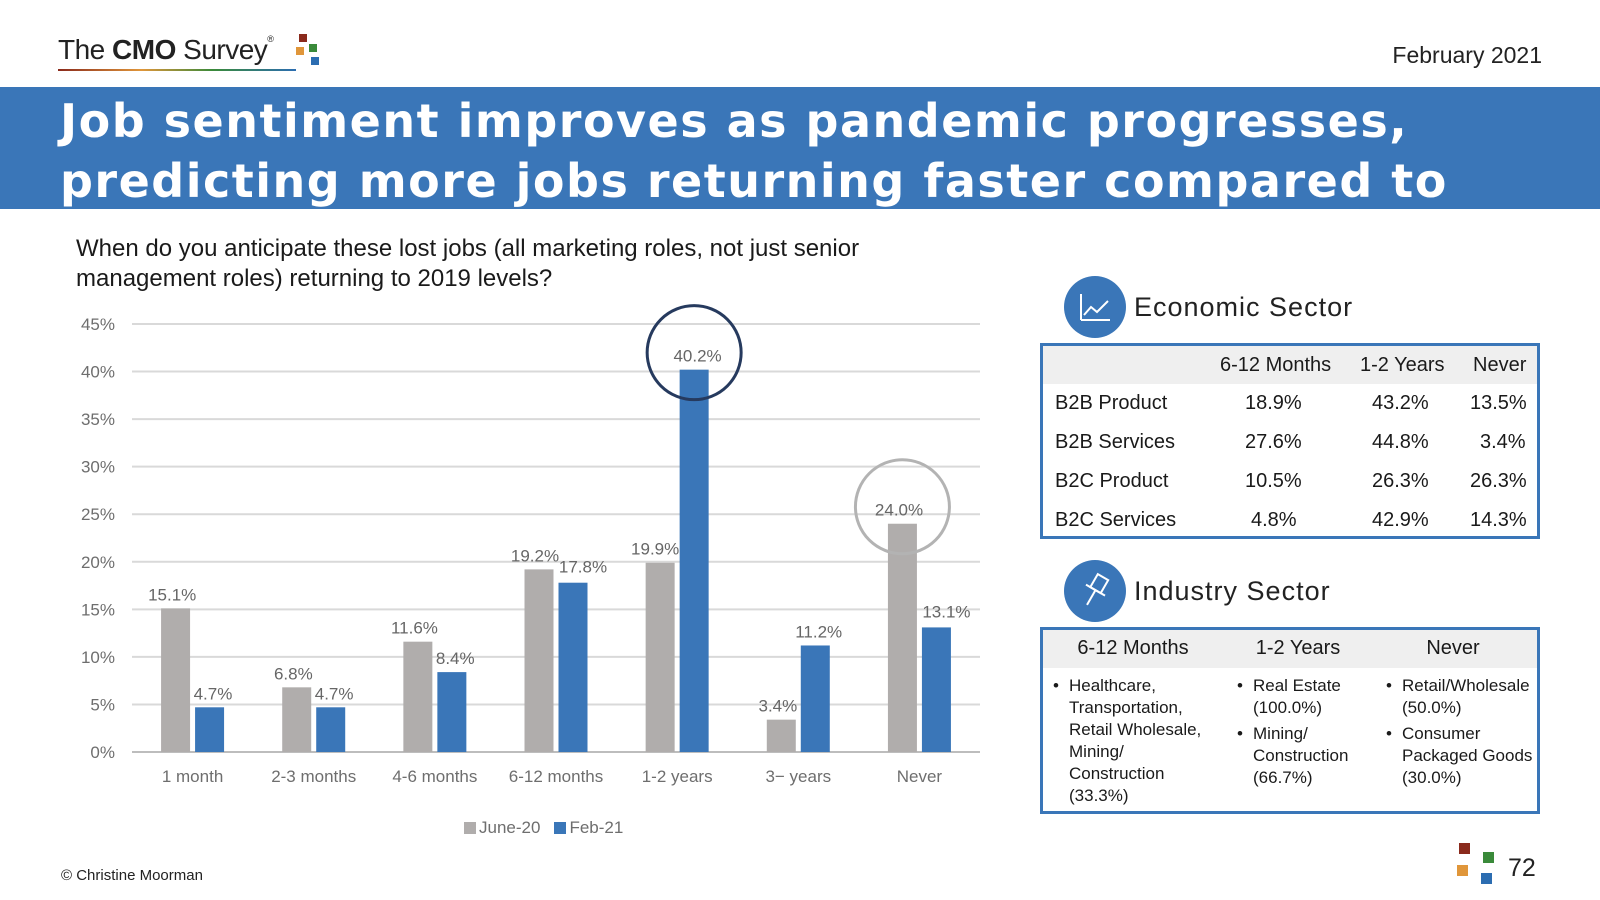  I want to click on econ-cell: 13.5%, so click(1498, 403).